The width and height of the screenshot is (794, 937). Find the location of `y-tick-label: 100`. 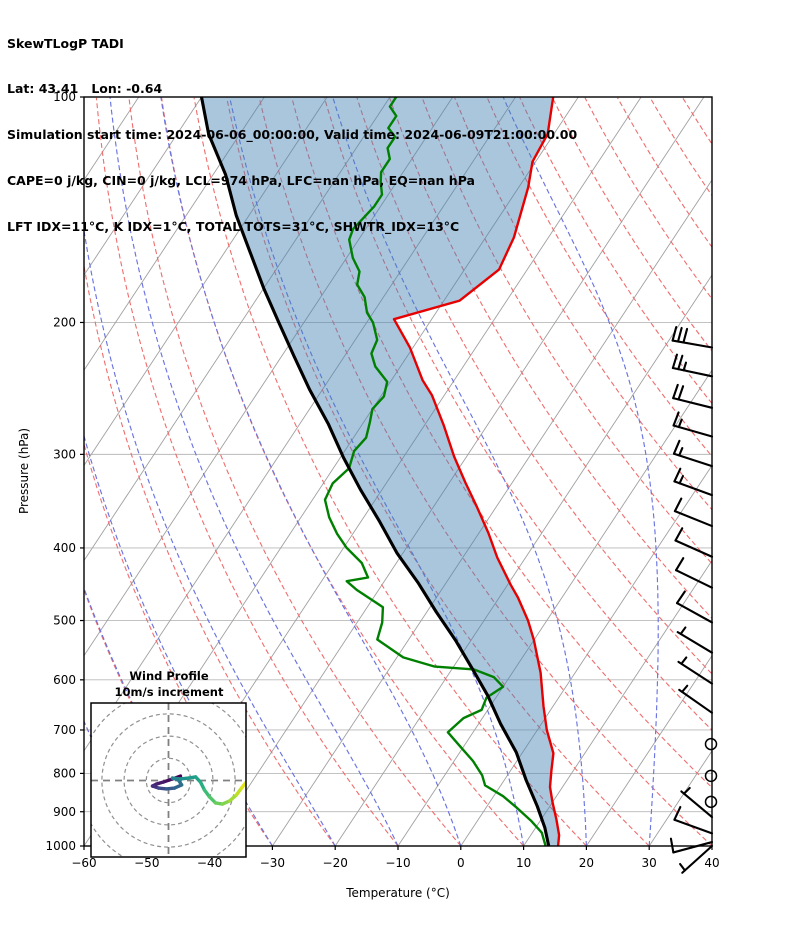

y-tick-label: 100 is located at coordinates (64, 97).